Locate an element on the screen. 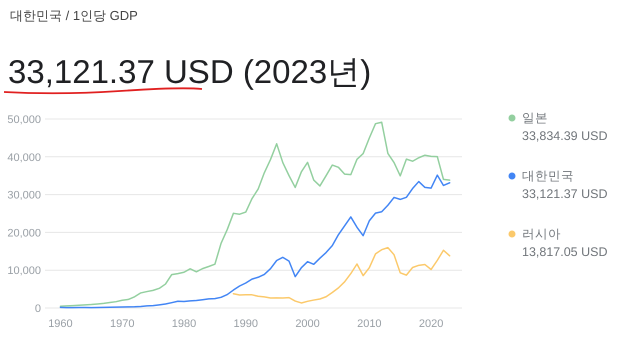 The height and width of the screenshot is (340, 624). legend-label: 일본 is located at coordinates (535, 118).